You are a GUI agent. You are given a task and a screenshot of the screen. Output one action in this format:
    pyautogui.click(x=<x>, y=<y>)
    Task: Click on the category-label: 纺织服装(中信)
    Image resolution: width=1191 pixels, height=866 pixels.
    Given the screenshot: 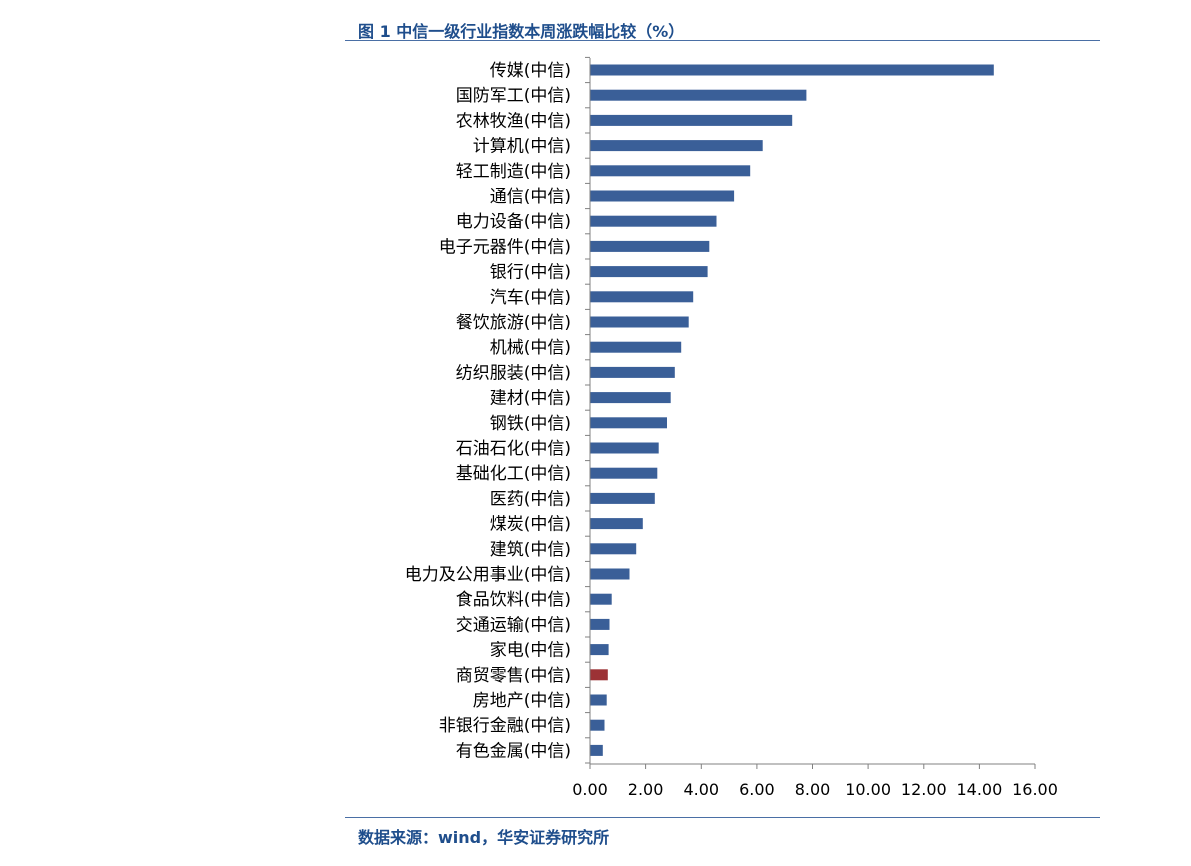 What is the action you would take?
    pyautogui.click(x=513, y=373)
    